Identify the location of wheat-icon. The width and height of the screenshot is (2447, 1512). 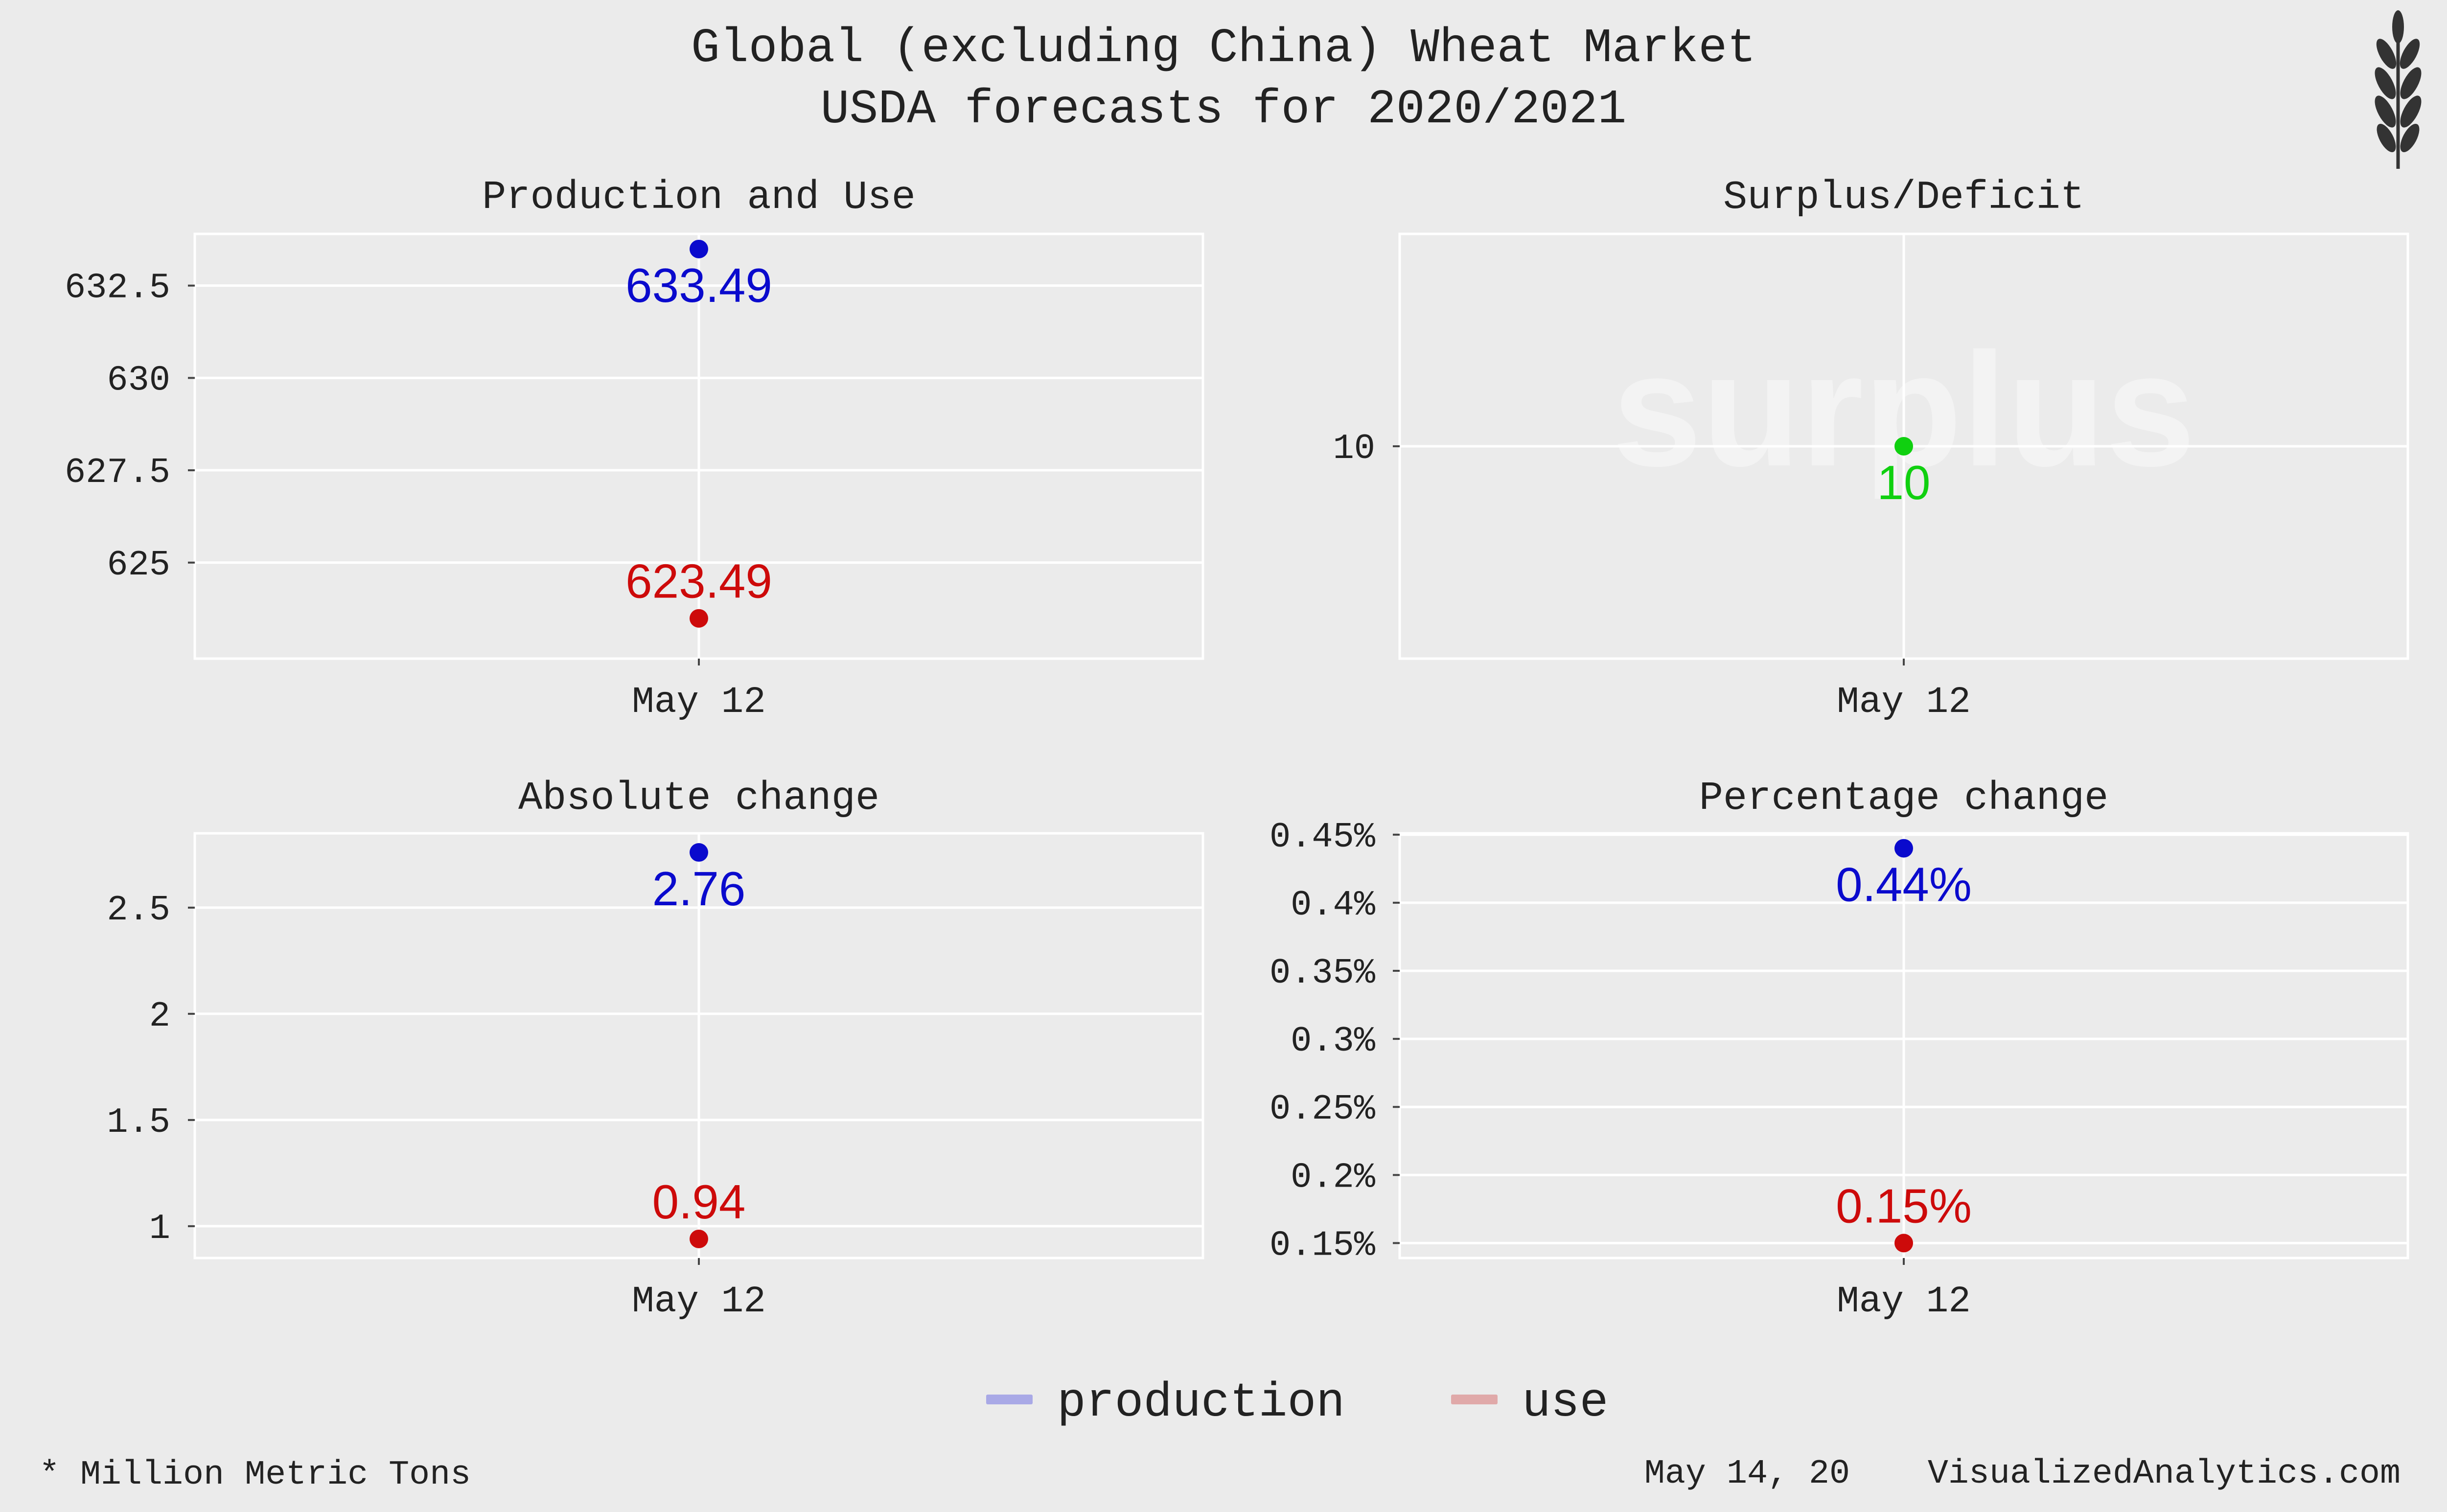
(2398, 89).